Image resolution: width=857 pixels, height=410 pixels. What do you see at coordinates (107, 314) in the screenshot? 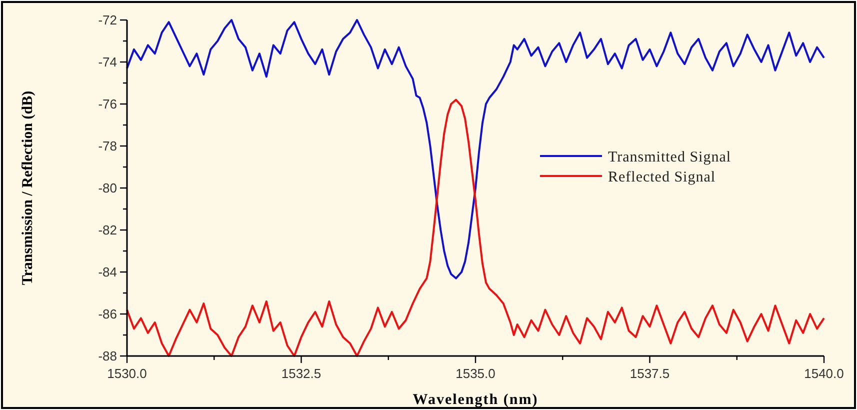
I see `y-tick-label: -86` at bounding box center [107, 314].